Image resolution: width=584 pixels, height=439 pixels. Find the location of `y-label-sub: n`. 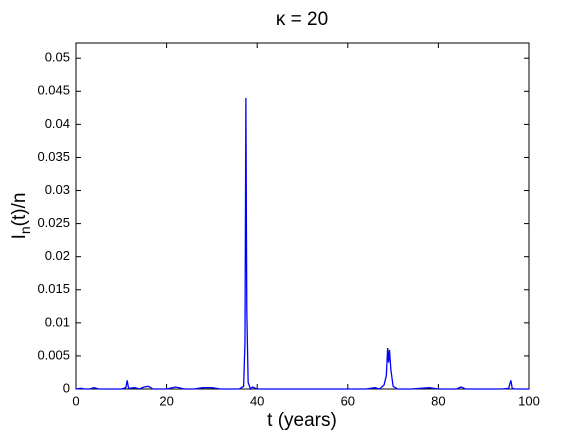

y-label-sub: n is located at coordinates (25, 230).